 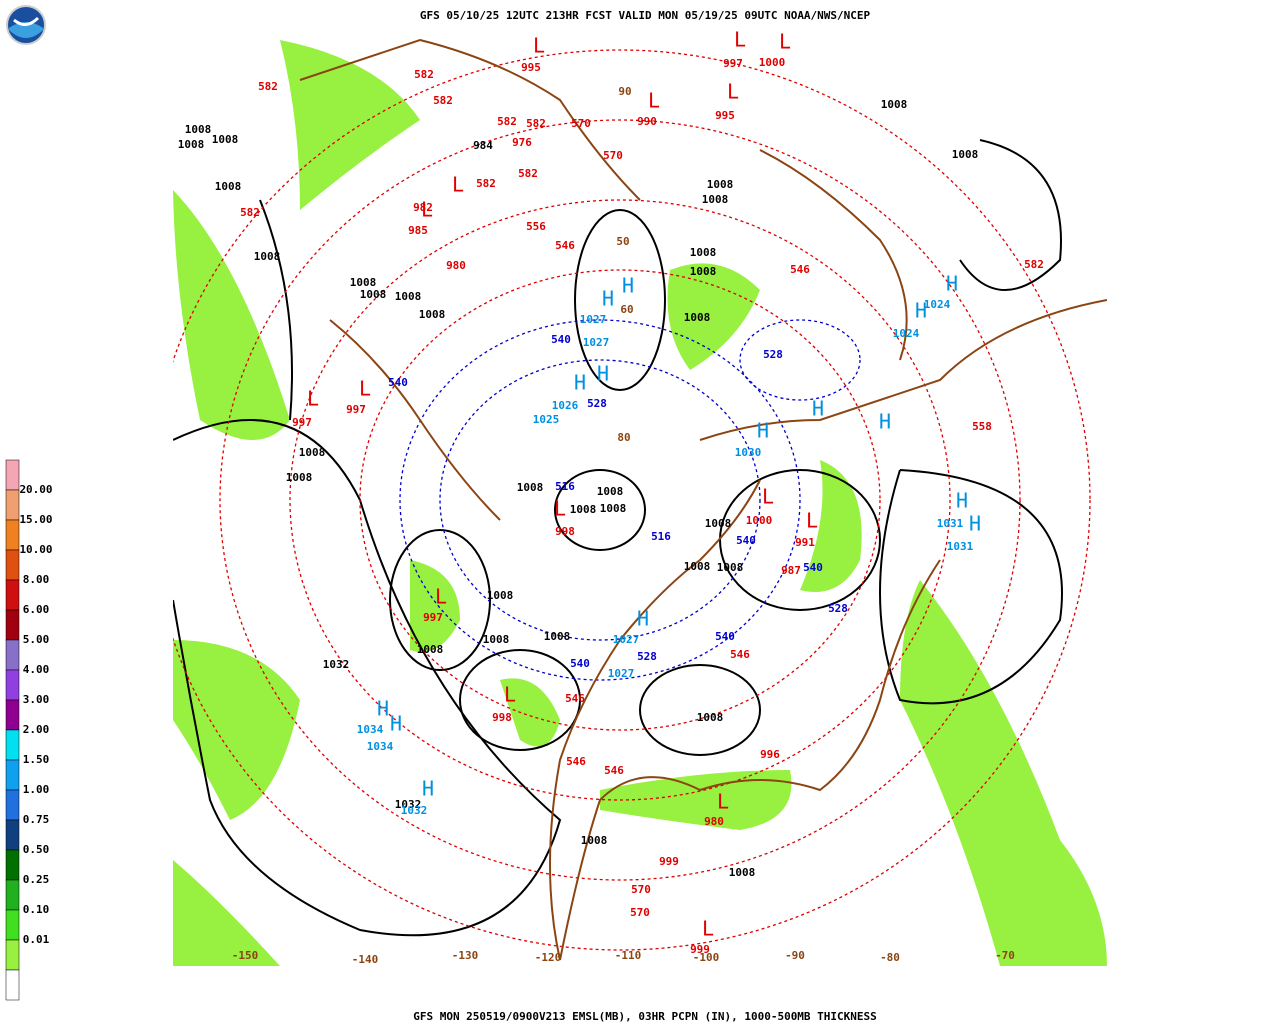 What do you see at coordinates (36, 699) in the screenshot?
I see `legend-label: 3.00` at bounding box center [36, 699].